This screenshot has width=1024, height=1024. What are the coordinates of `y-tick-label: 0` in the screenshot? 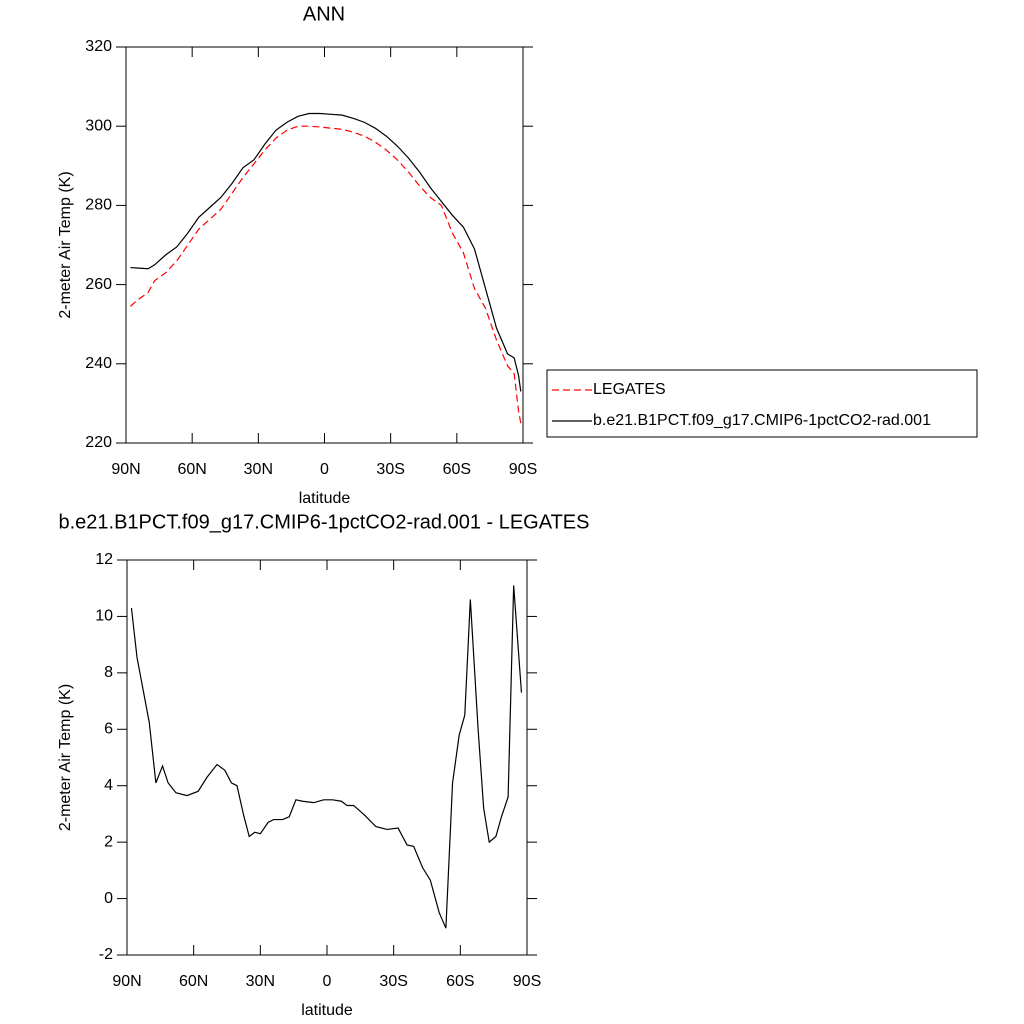 It's located at (108, 898).